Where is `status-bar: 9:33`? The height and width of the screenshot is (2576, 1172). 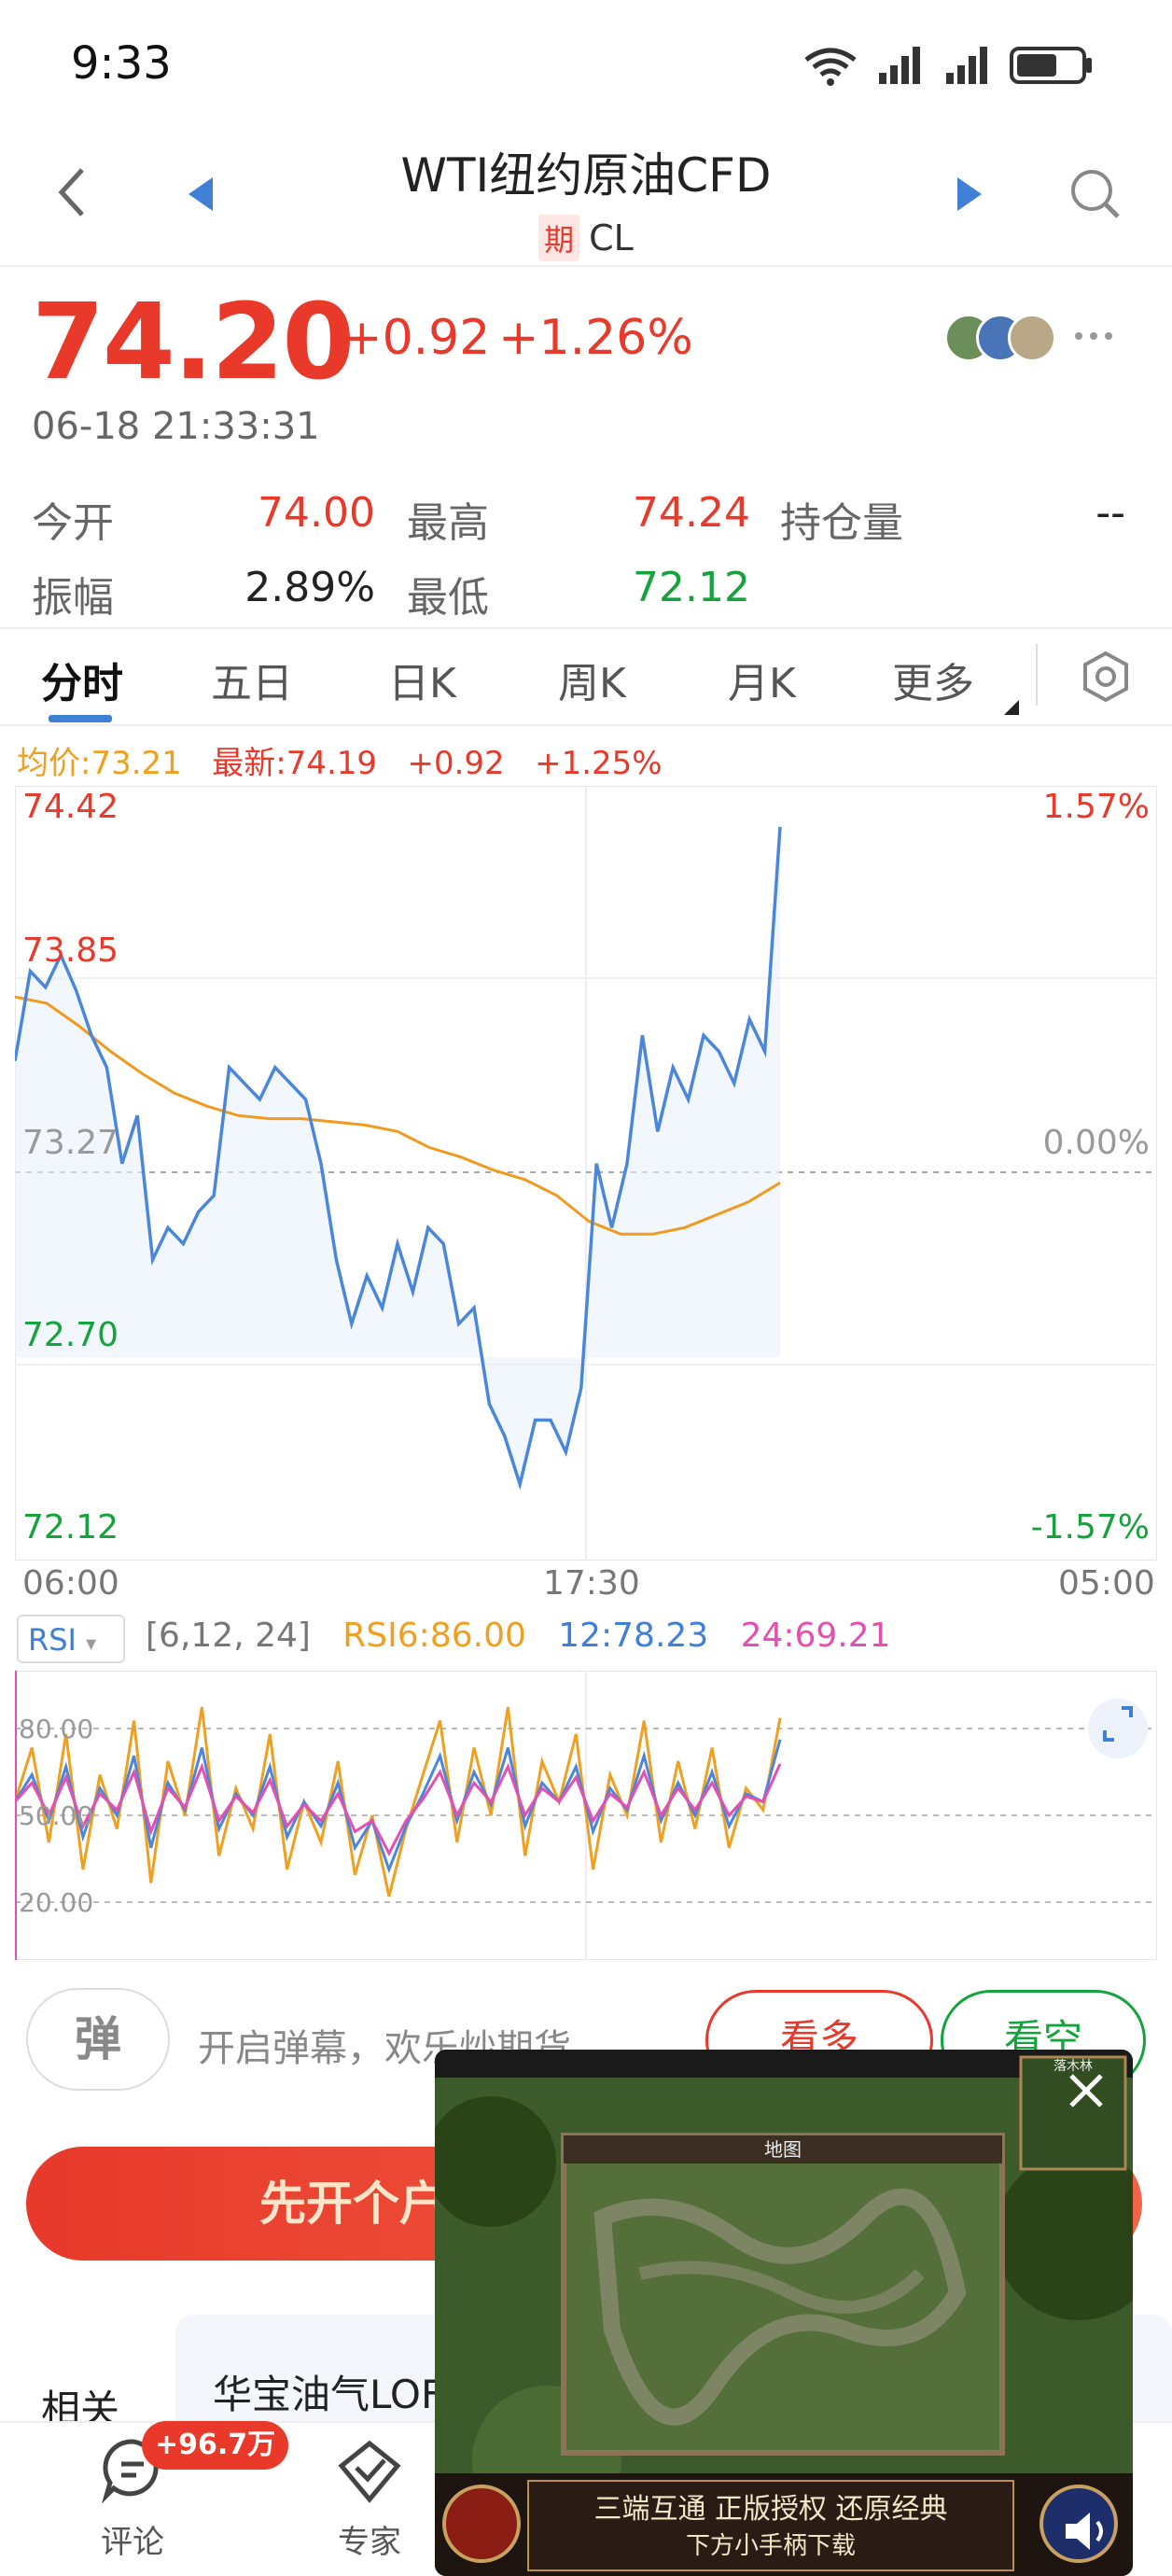
status-bar: 9:33 is located at coordinates (586, 65).